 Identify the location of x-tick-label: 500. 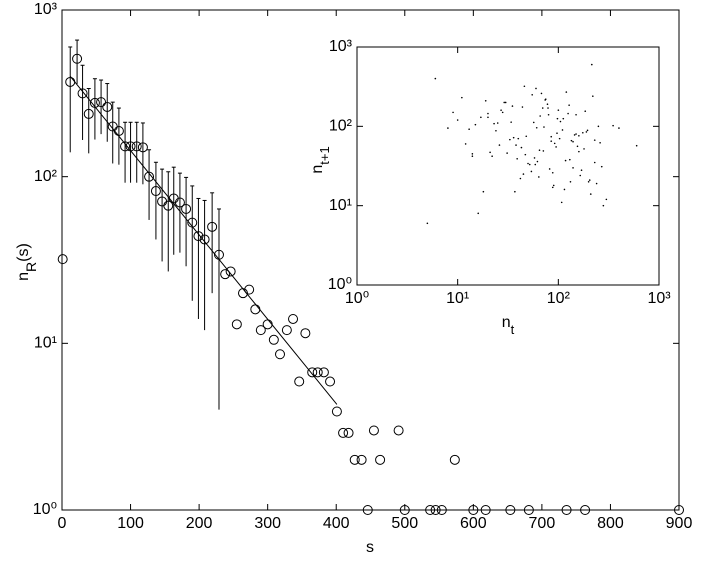
(404, 523).